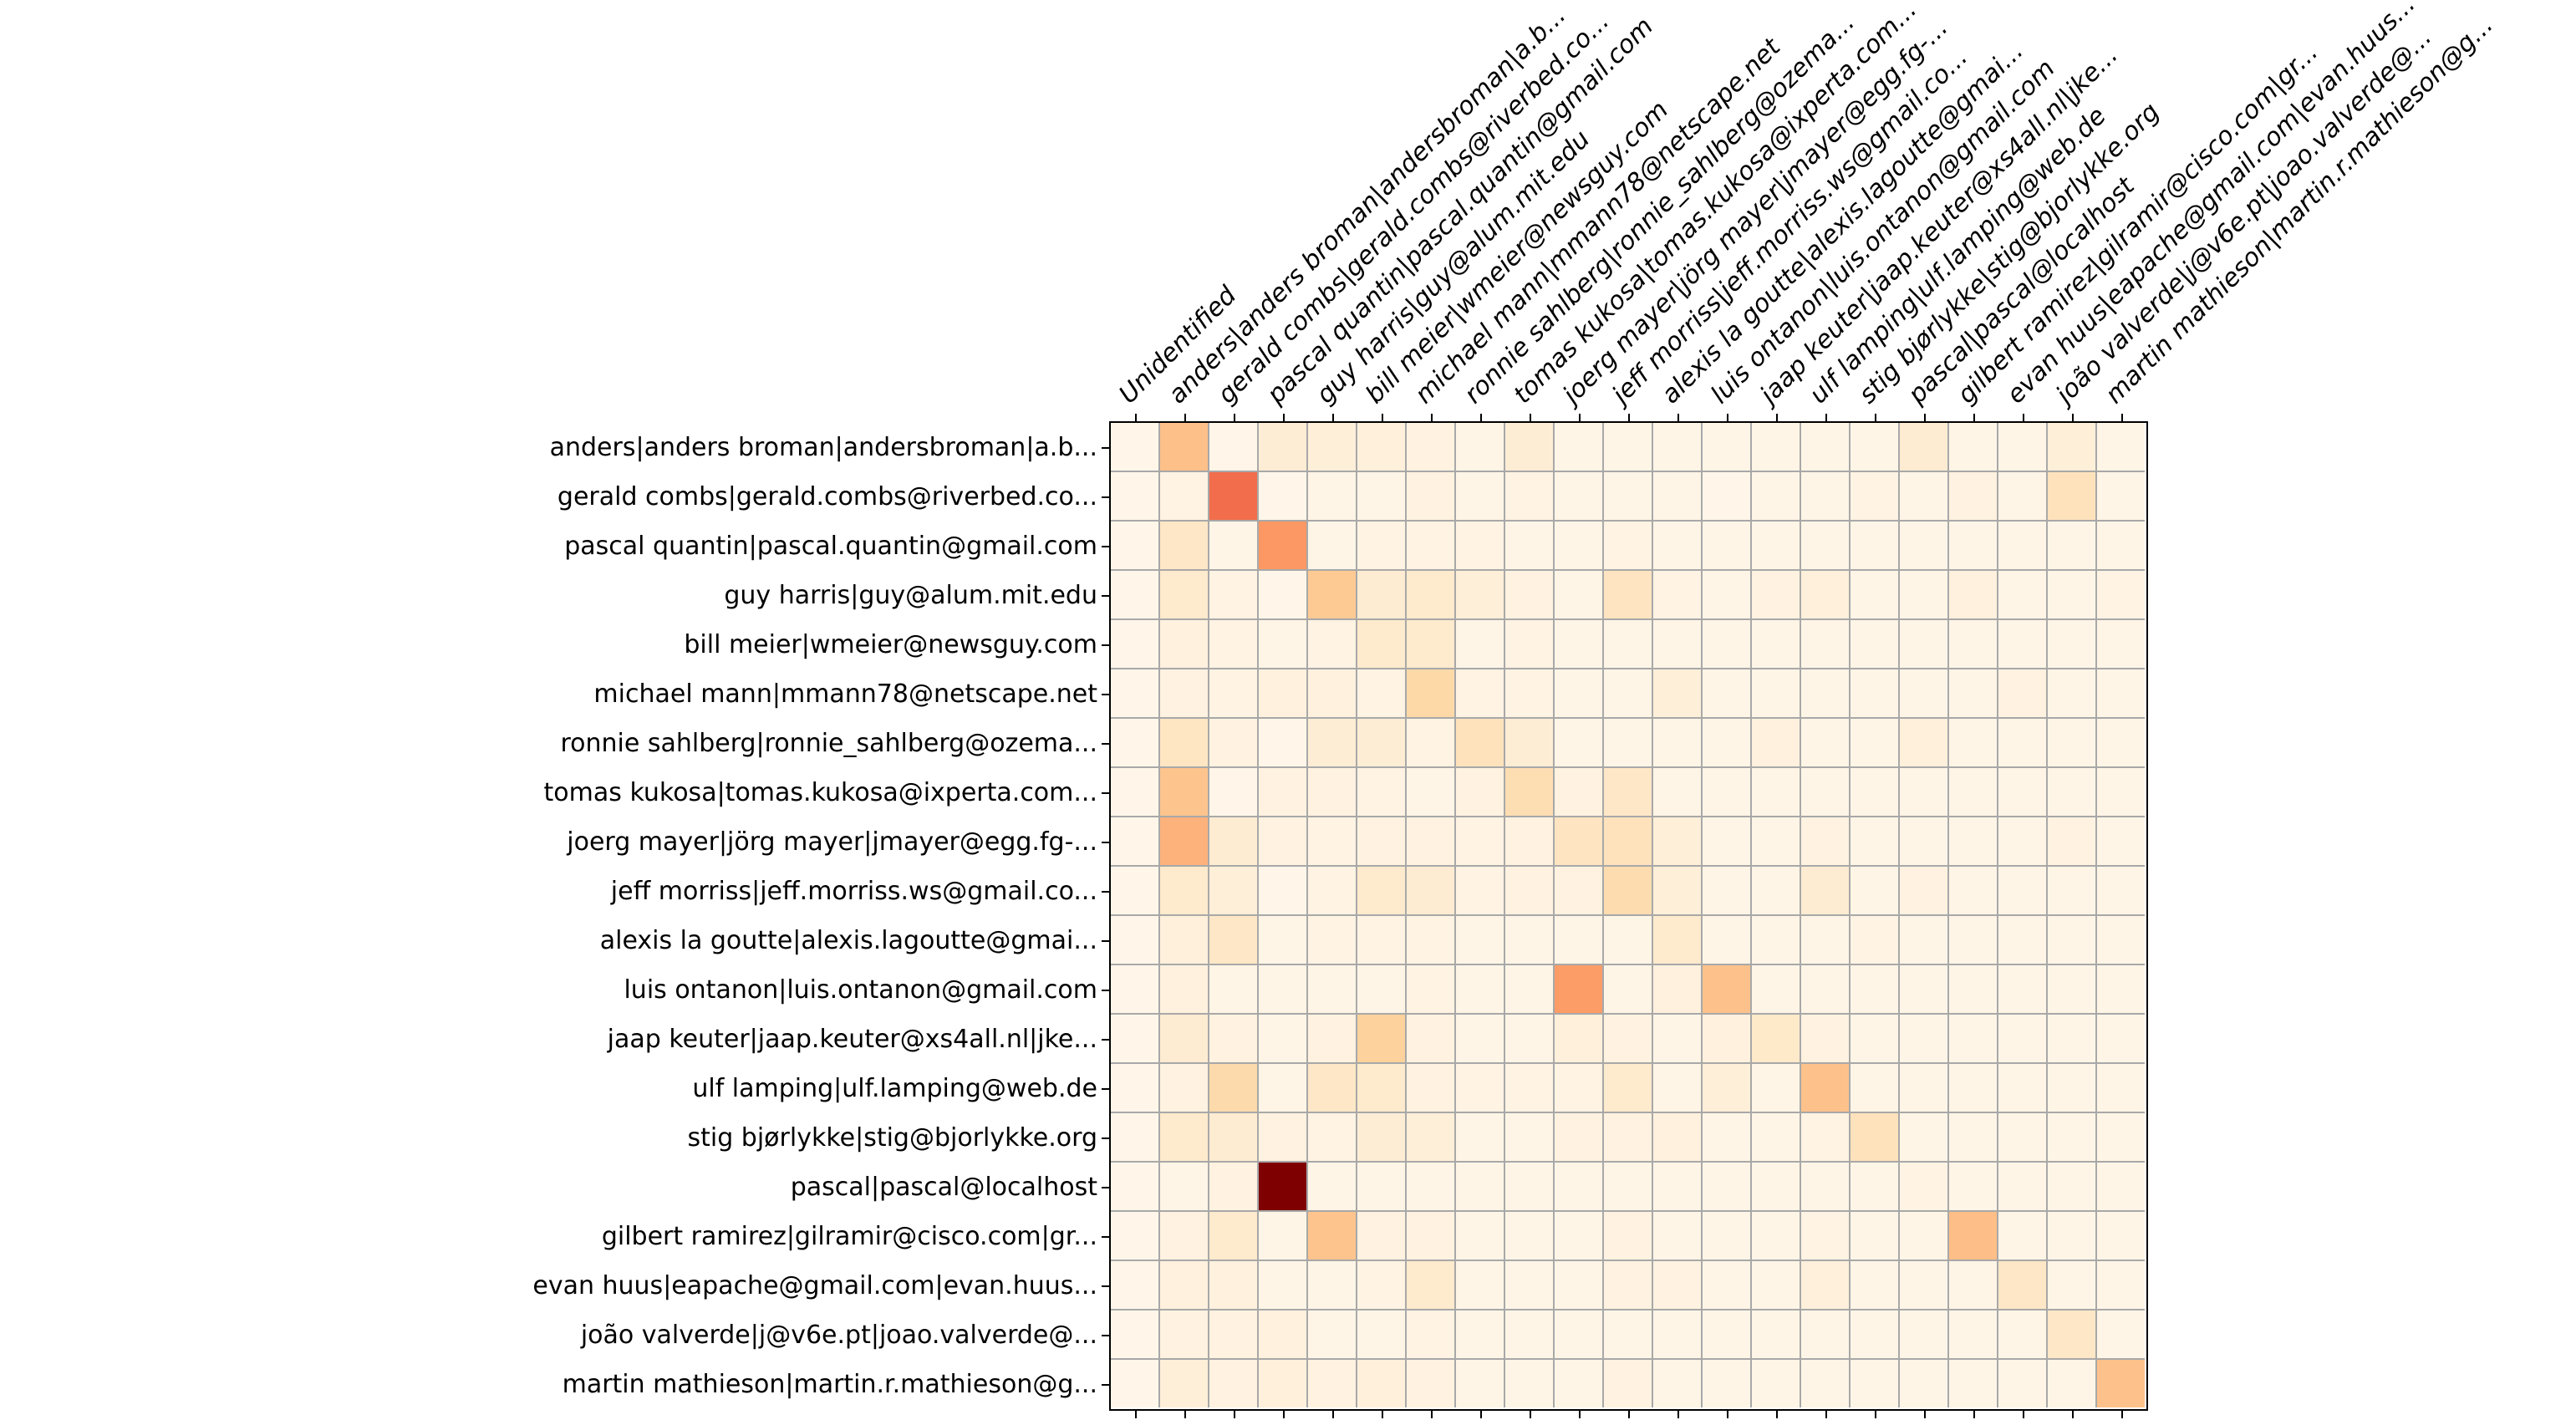  What do you see at coordinates (910, 595) in the screenshot?
I see `y-tick-label: guy harris|guy@alum.mit.edu` at bounding box center [910, 595].